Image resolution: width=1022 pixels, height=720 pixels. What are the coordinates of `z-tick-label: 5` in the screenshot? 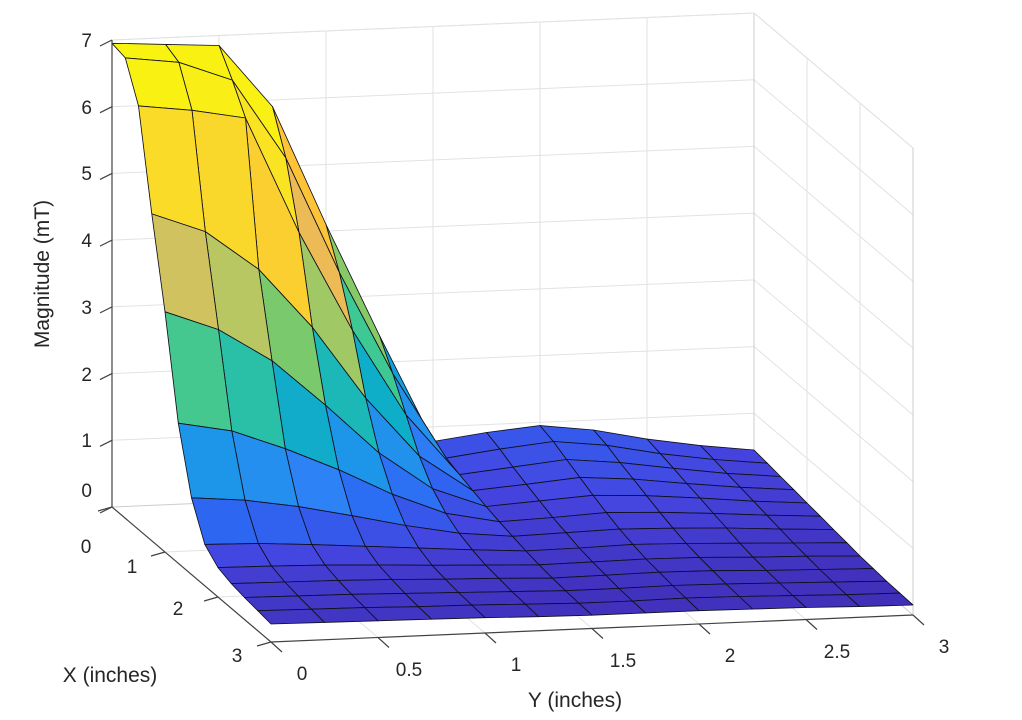 It's located at (86, 174).